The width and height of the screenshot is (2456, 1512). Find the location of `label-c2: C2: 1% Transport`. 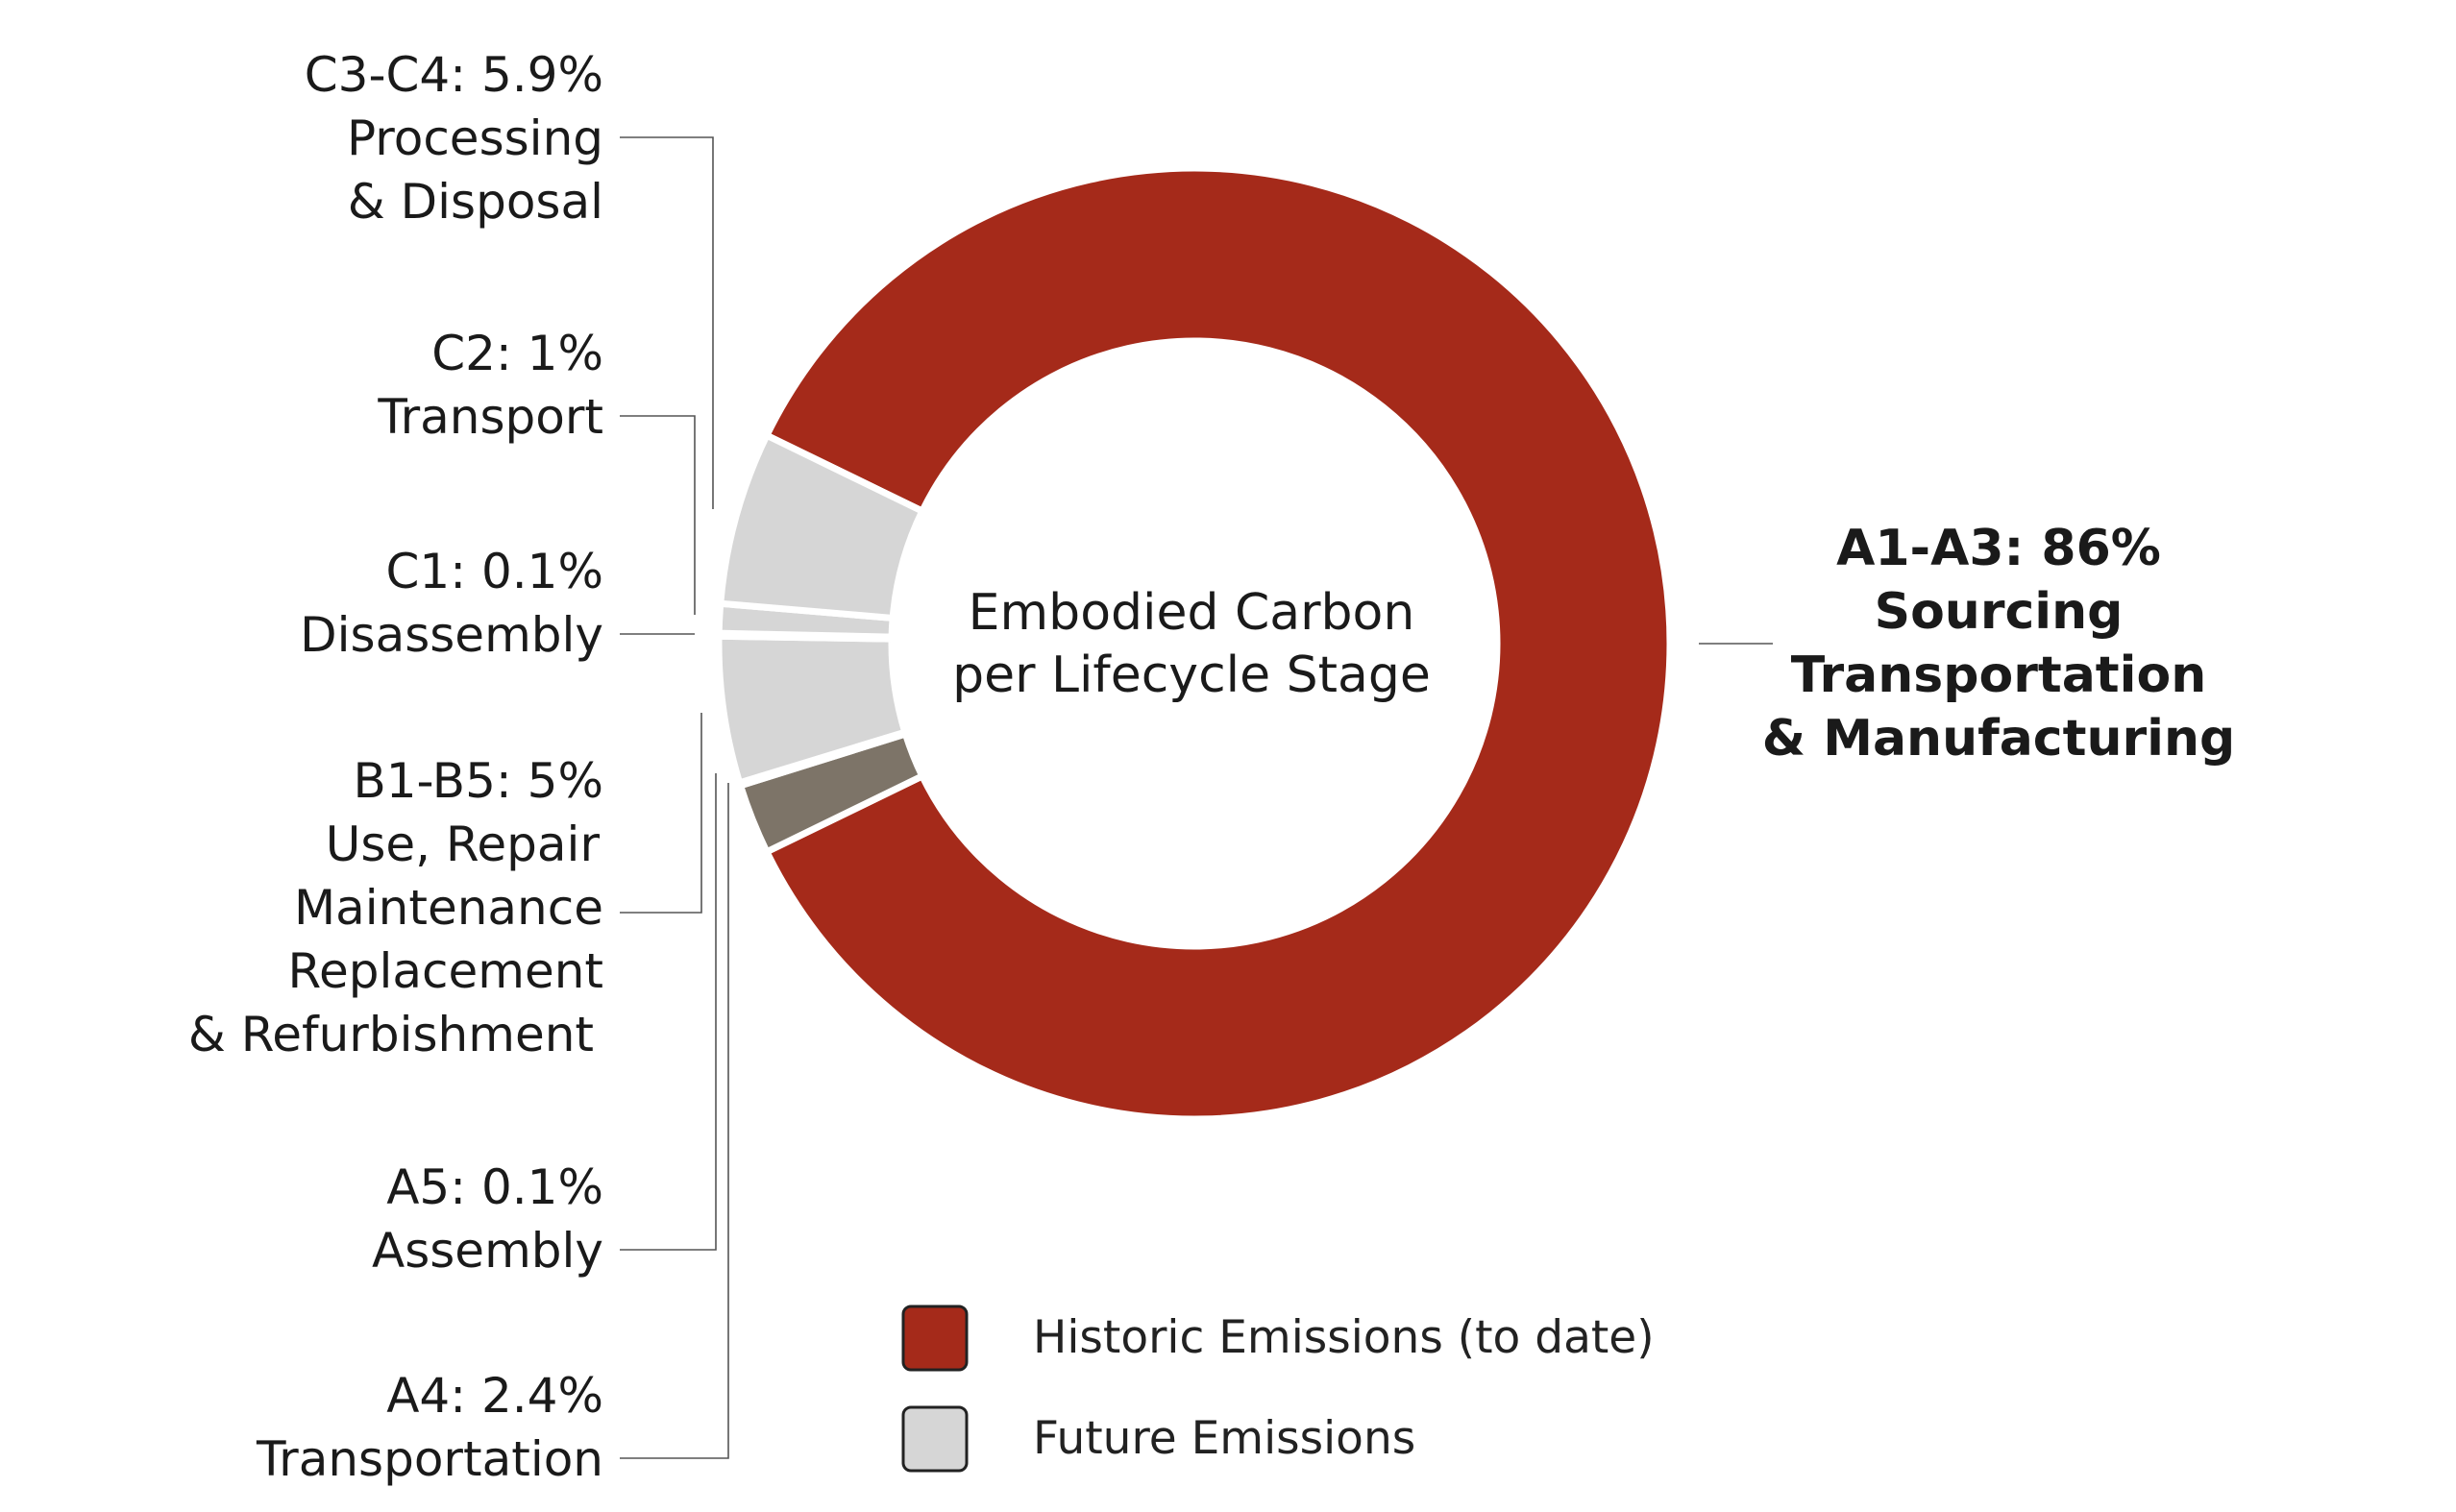

label-c2: C2: 1% Transport is located at coordinates (490, 385).